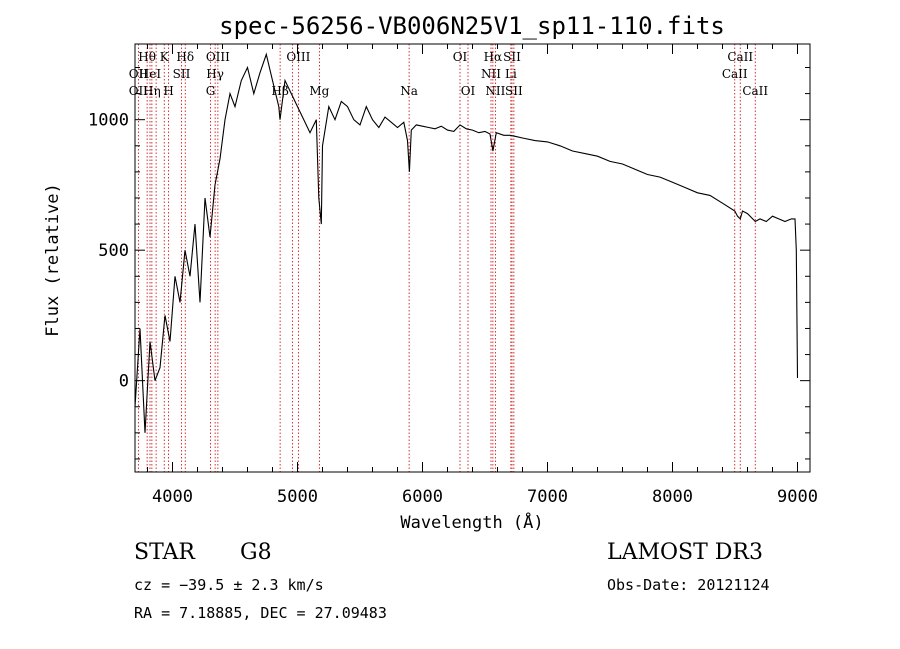 The image size is (900, 649). Describe the element at coordinates (172, 497) in the screenshot. I see `x-tick-label: 4000` at that location.